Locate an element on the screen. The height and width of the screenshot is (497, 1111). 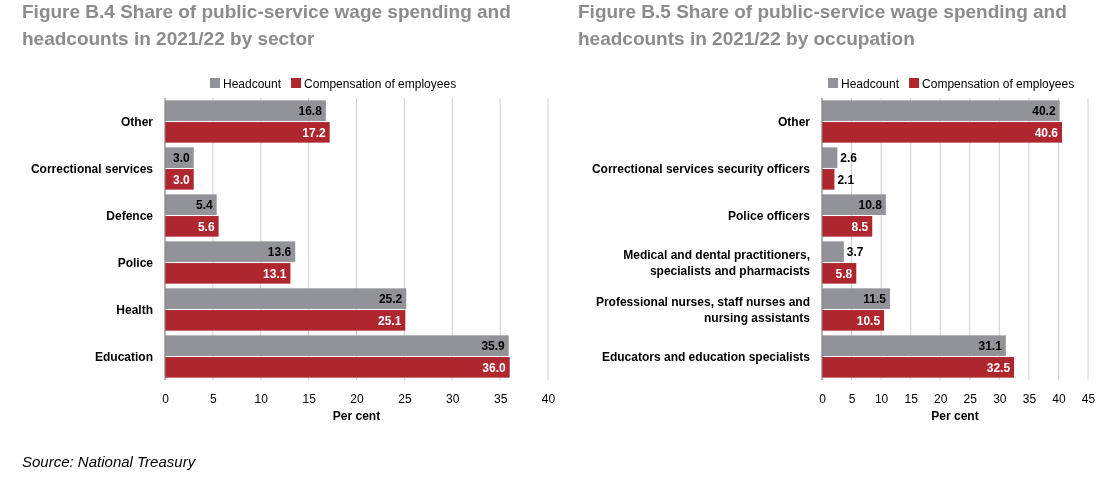
data-label: 25.2 is located at coordinates (390, 299).